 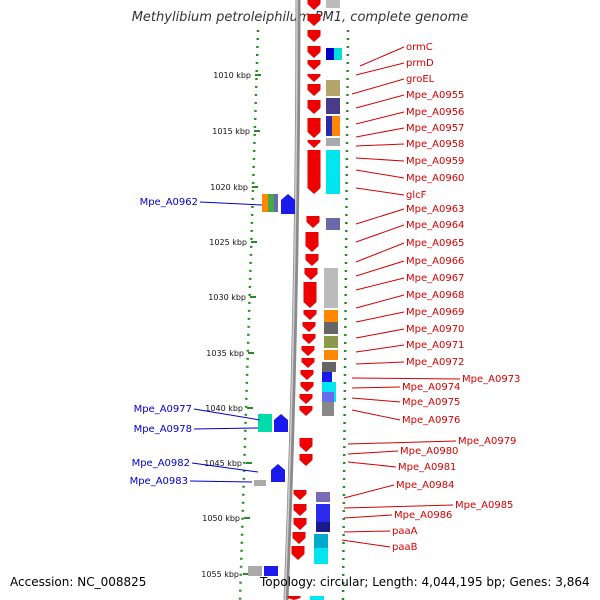 What do you see at coordinates (420, 63) in the screenshot?
I see `gene-label: prmD` at bounding box center [420, 63].